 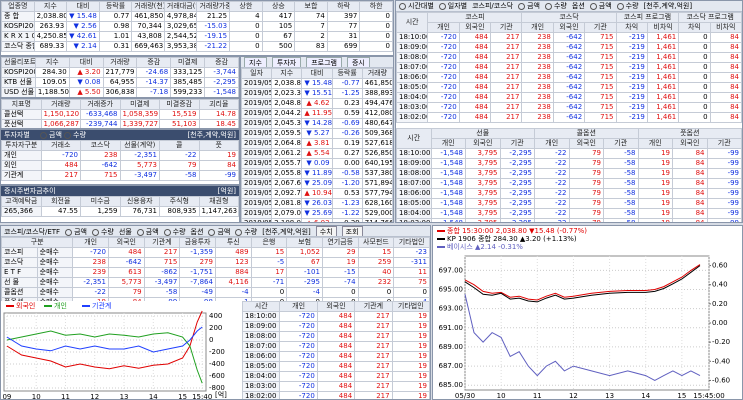 I want to click on cell: 18:08:00, so click(x=261, y=336).